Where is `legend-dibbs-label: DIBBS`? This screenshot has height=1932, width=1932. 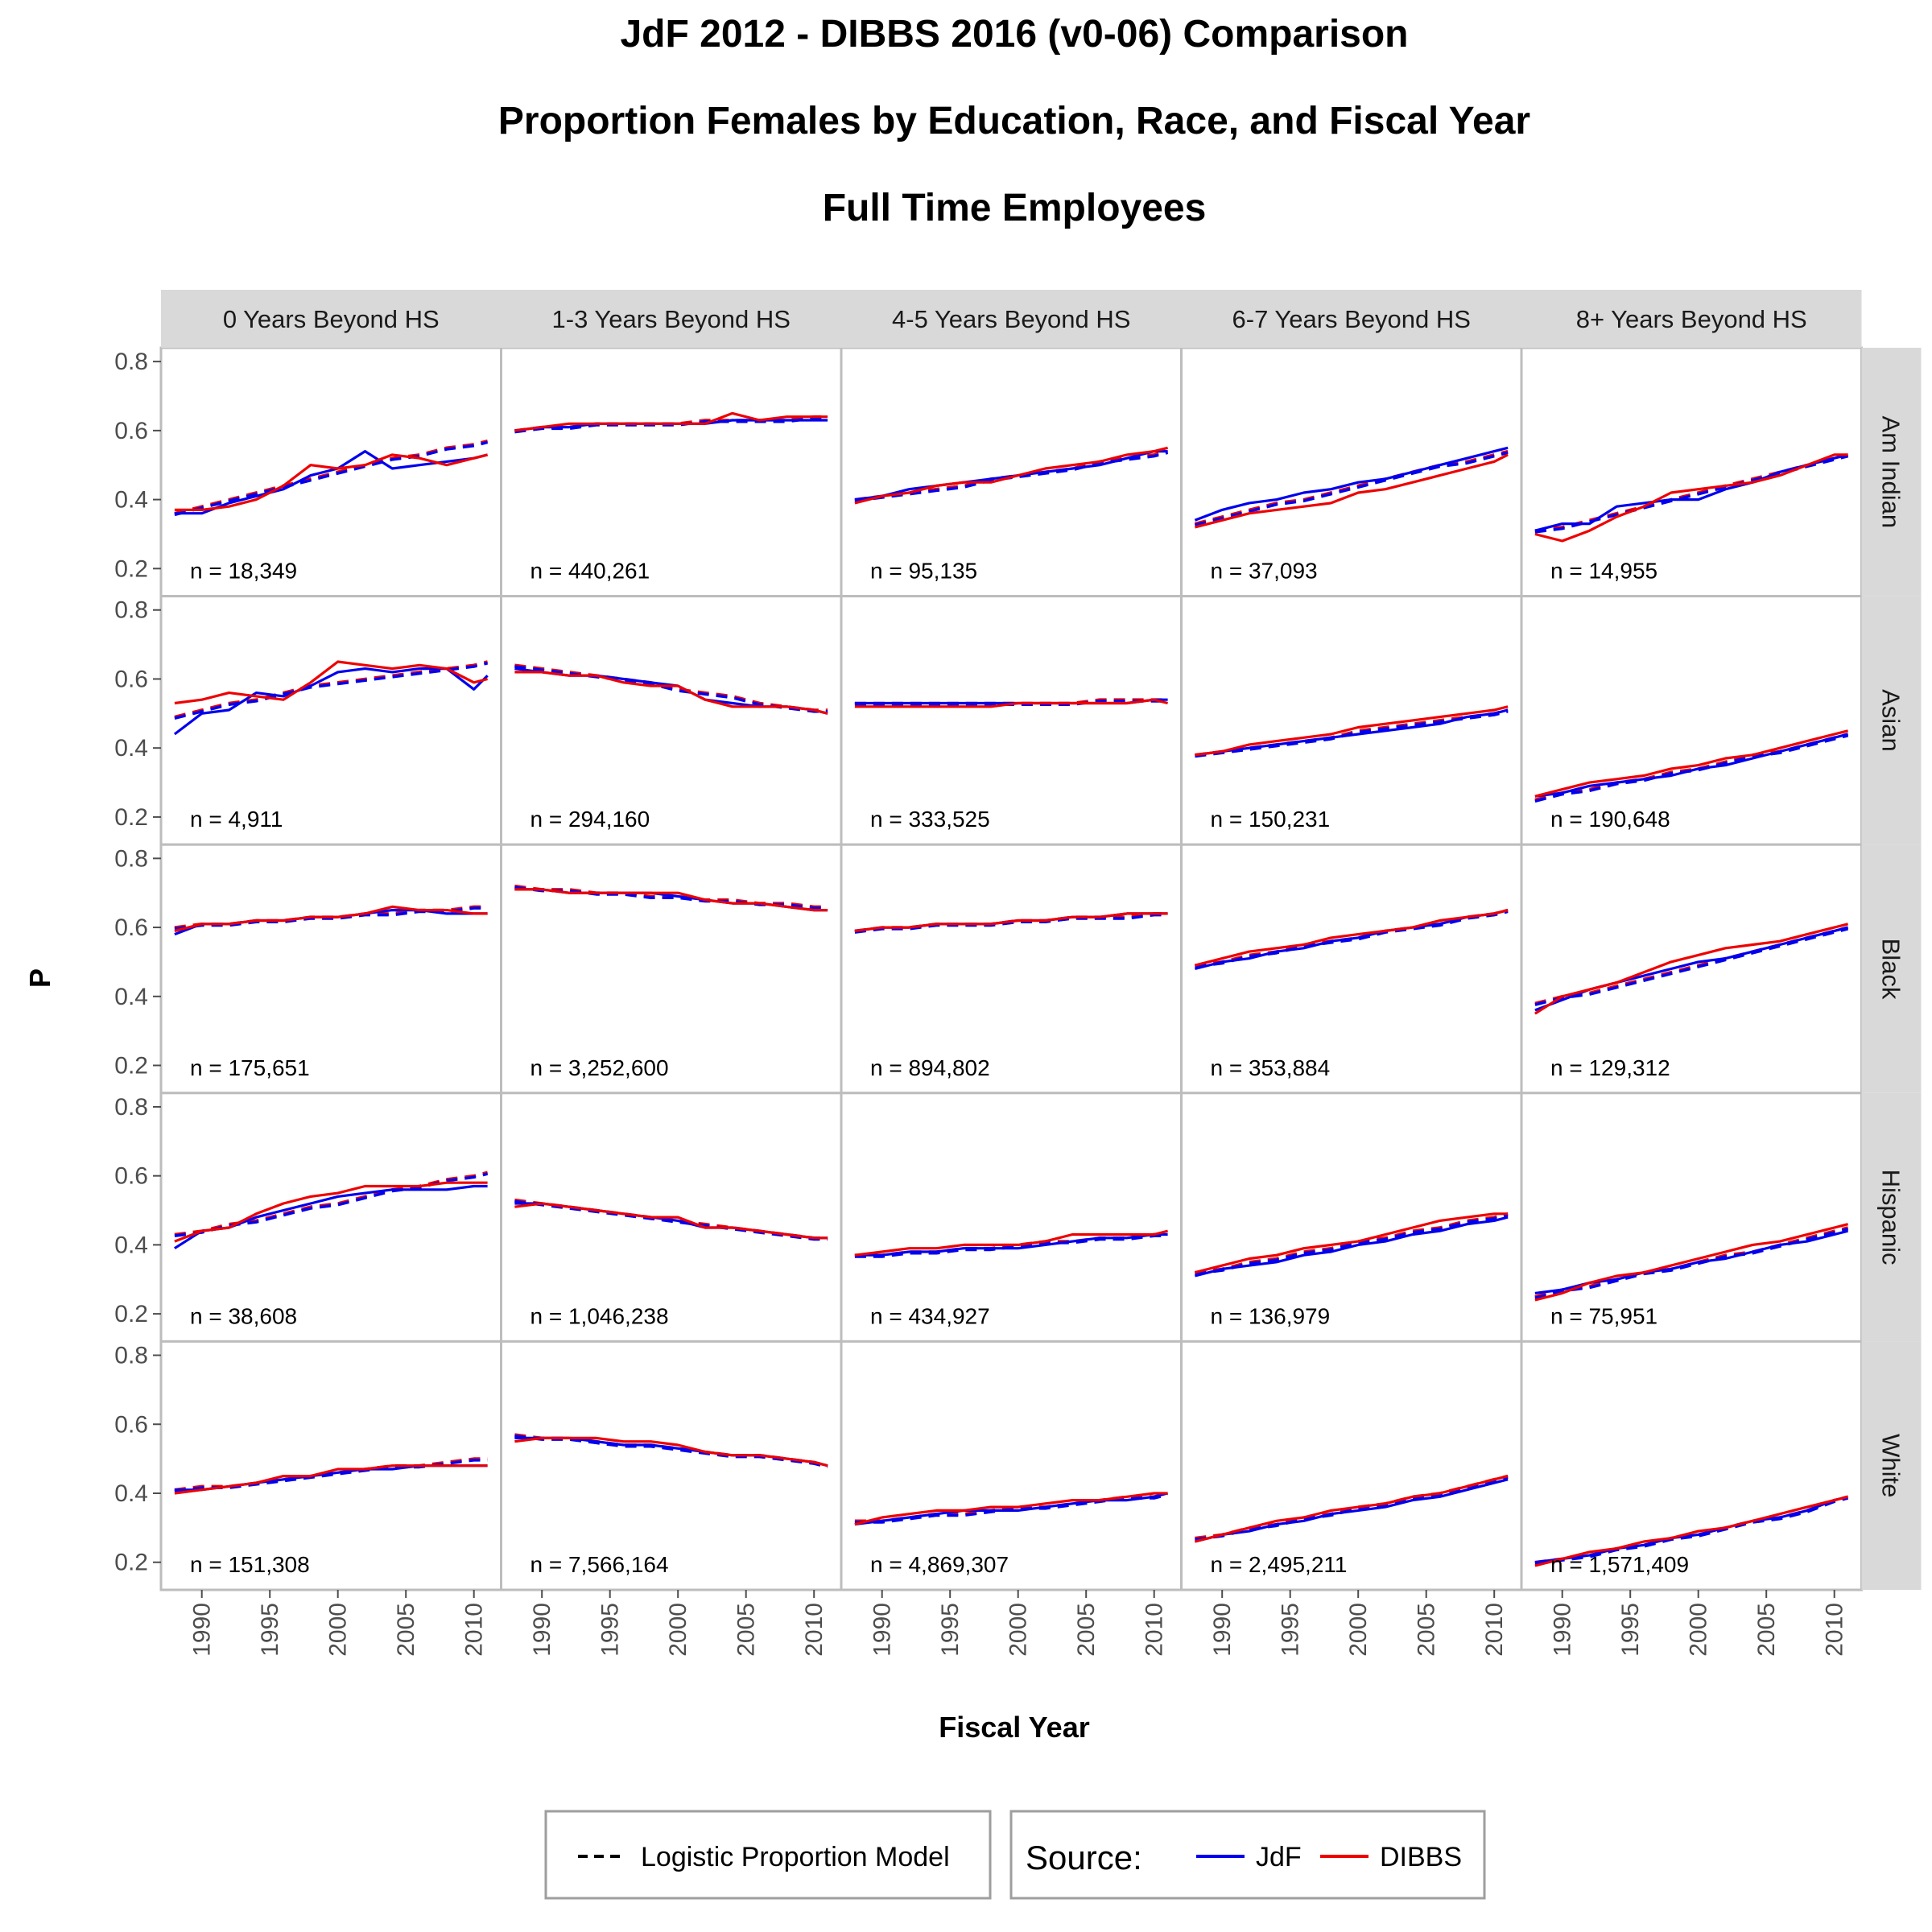 legend-dibbs-label: DIBBS is located at coordinates (1421, 1857).